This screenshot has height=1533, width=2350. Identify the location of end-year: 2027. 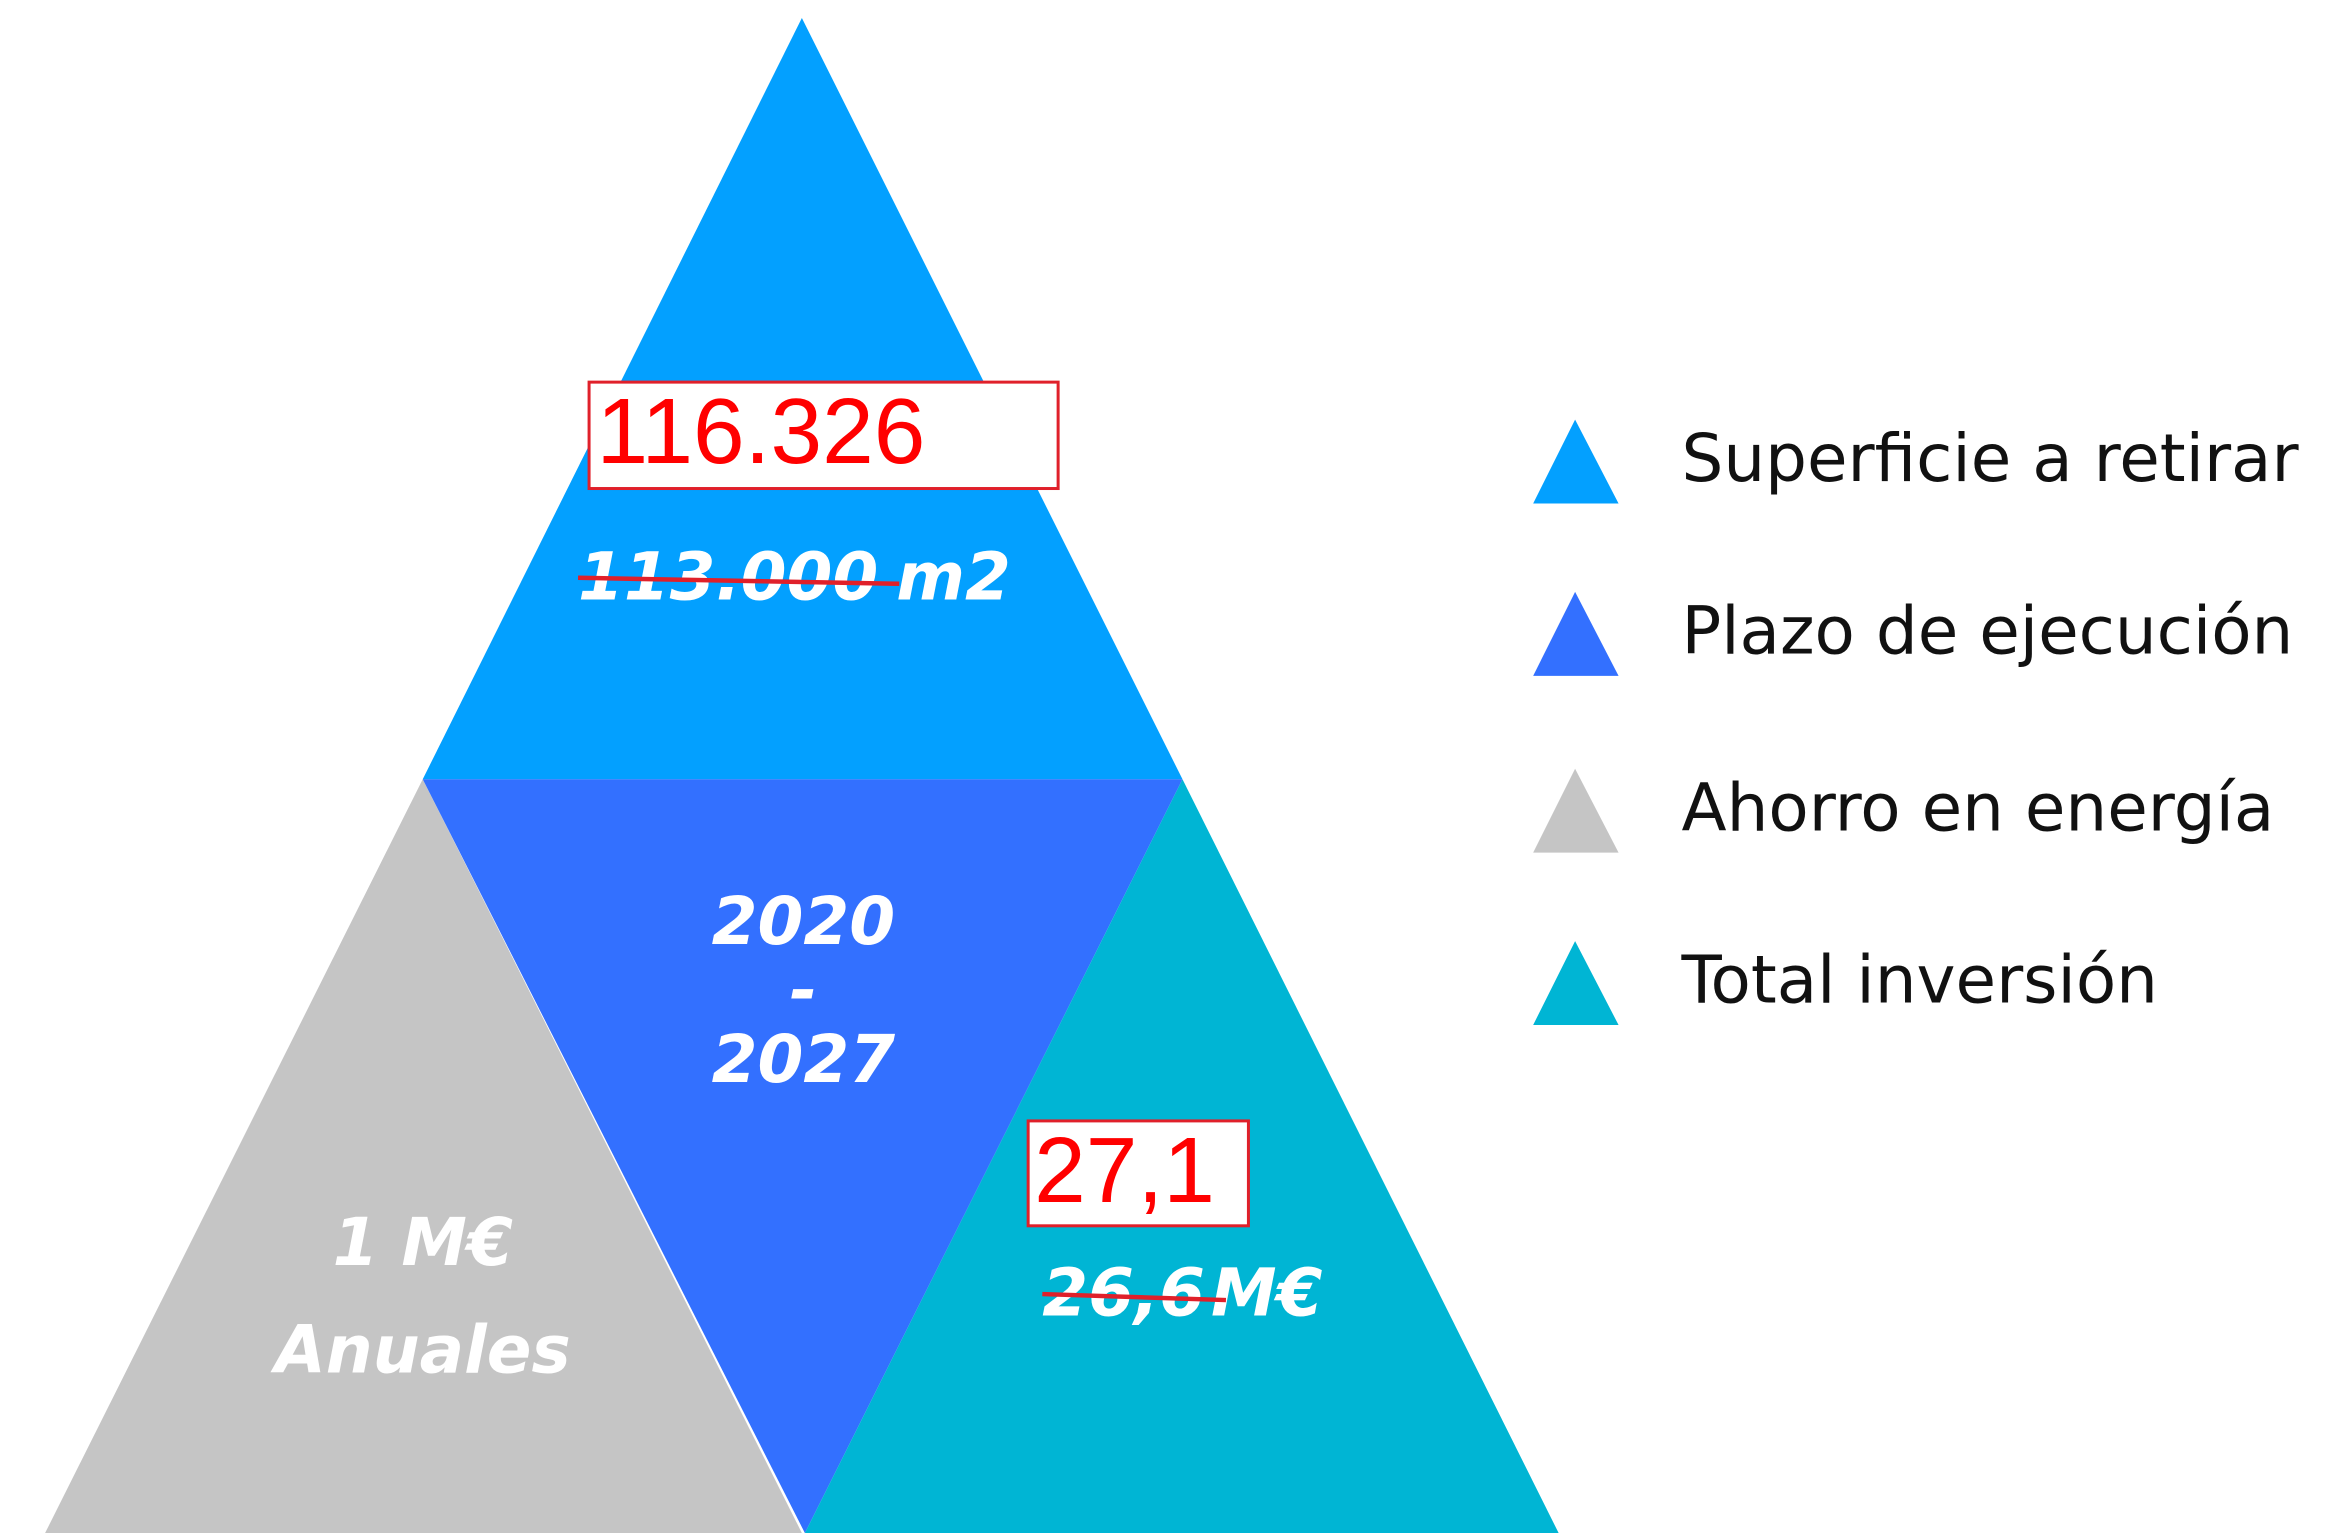
(804, 1059).